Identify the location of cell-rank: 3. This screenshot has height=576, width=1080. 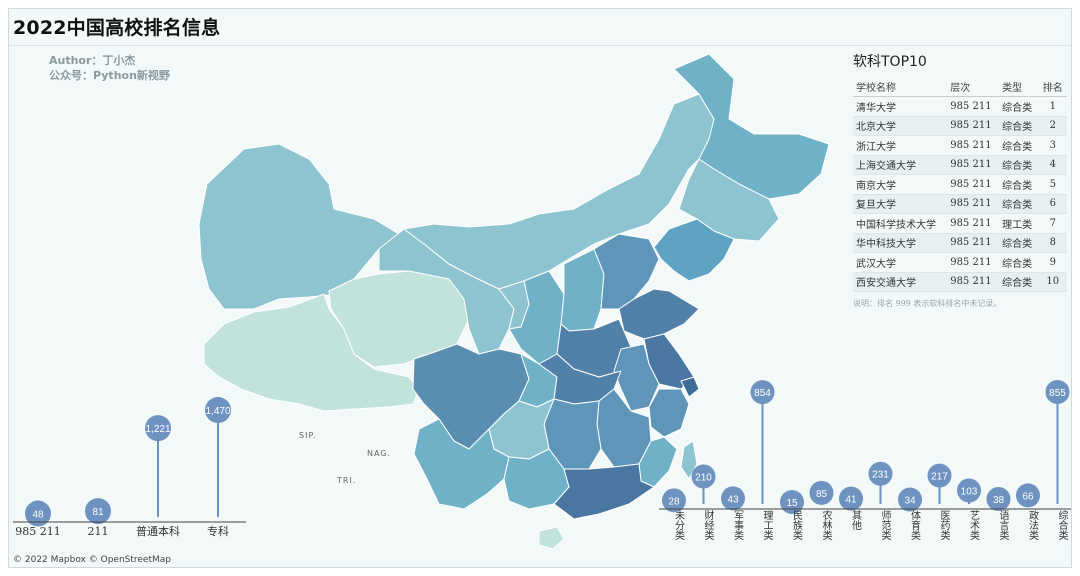
(1052, 145).